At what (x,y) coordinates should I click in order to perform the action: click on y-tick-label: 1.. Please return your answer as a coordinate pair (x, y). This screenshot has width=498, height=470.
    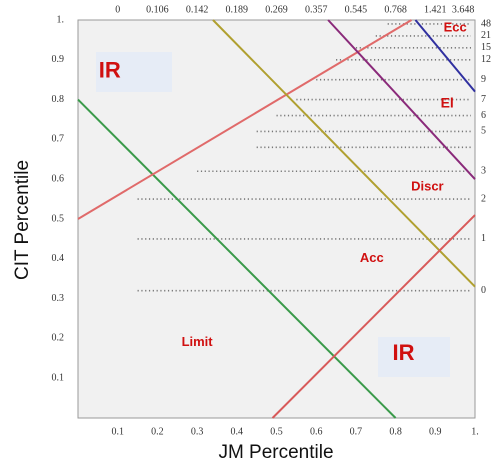
    Looking at the image, I should click on (61, 19).